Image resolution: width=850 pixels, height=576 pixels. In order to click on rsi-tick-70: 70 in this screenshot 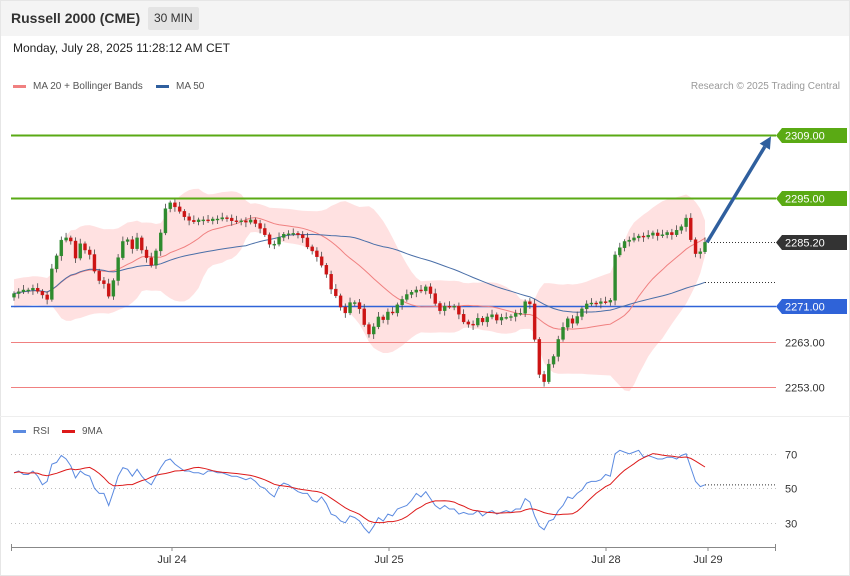, I will do `click(791, 456)`.